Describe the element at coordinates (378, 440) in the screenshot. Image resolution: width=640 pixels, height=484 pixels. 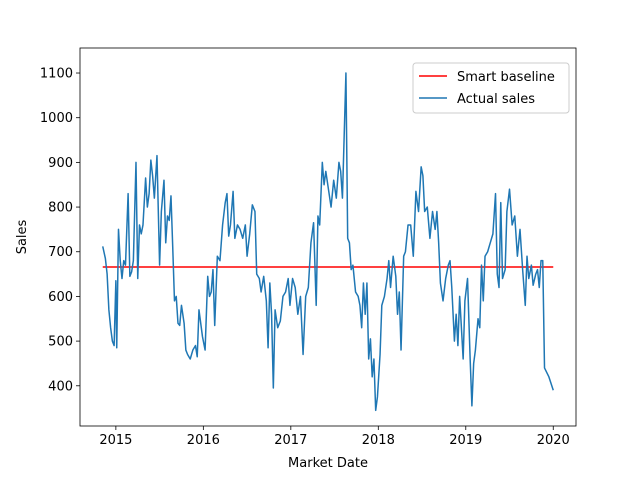
I see `x-tick-label: 2018` at that location.